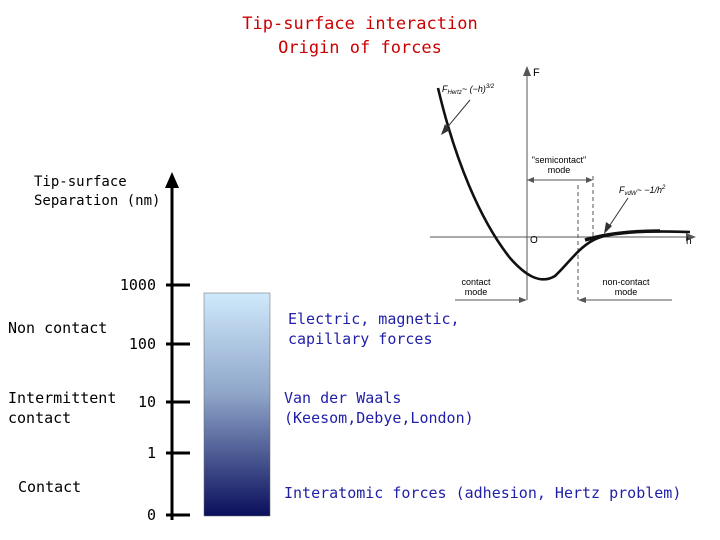 The width and height of the screenshot is (720, 540). What do you see at coordinates (476, 292) in the screenshot?
I see `contact-mode-label-line-2: mode` at bounding box center [476, 292].